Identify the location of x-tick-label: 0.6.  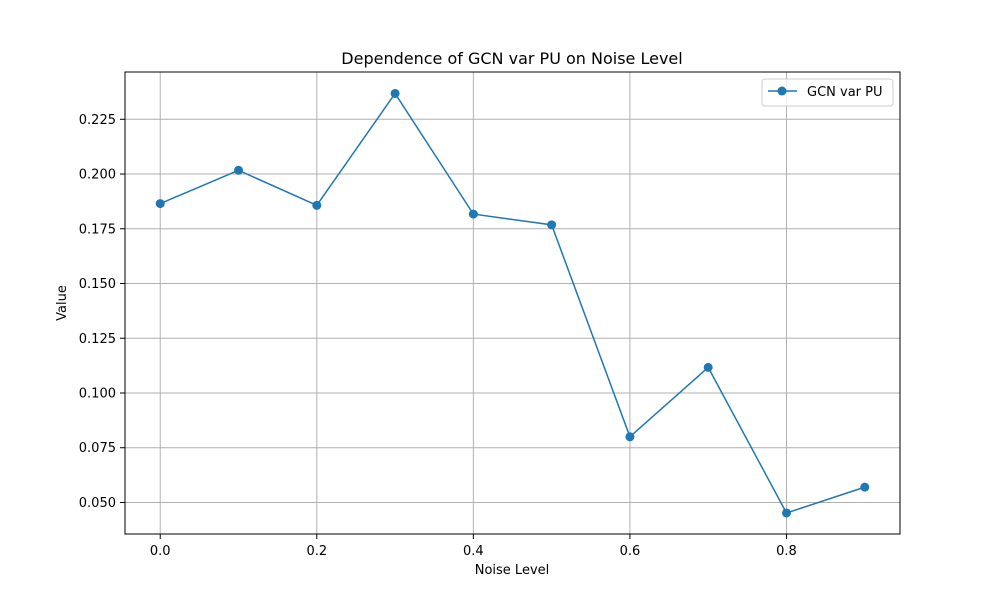
(630, 551).